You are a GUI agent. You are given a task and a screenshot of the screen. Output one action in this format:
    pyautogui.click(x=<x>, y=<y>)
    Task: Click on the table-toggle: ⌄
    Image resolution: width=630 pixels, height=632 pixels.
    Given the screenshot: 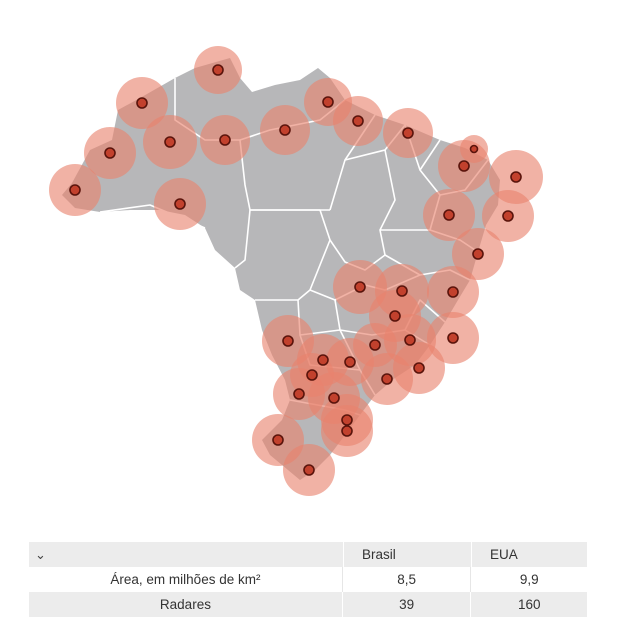 What is the action you would take?
    pyautogui.click(x=186, y=555)
    